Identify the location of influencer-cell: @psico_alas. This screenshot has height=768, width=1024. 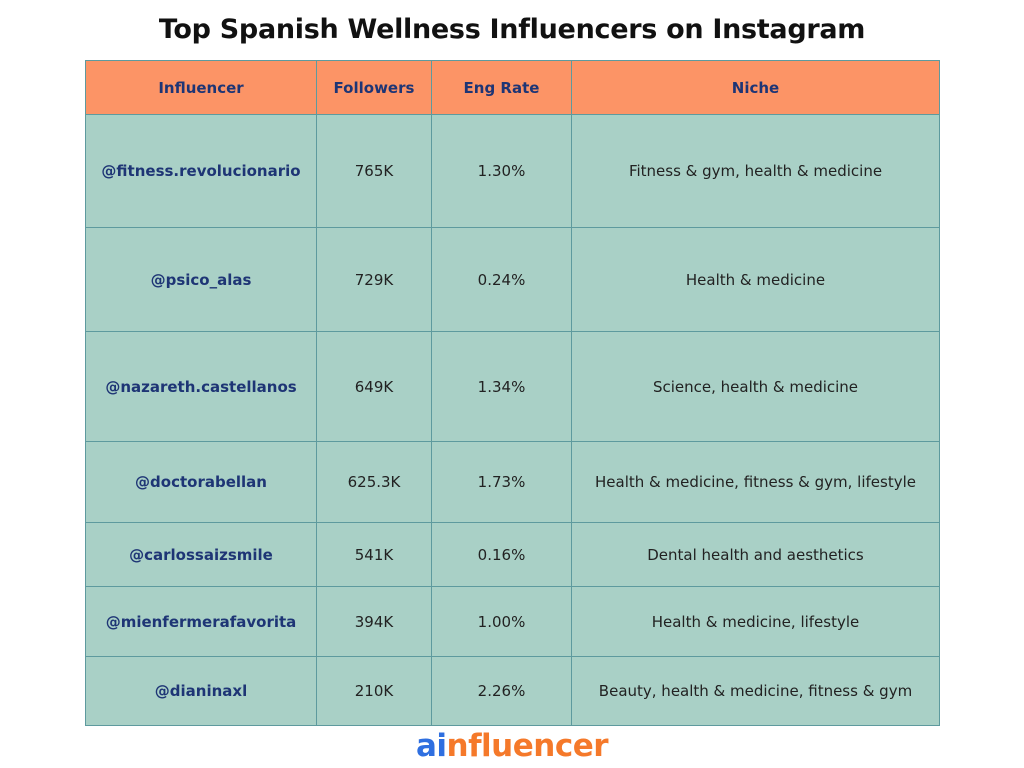
(201, 279).